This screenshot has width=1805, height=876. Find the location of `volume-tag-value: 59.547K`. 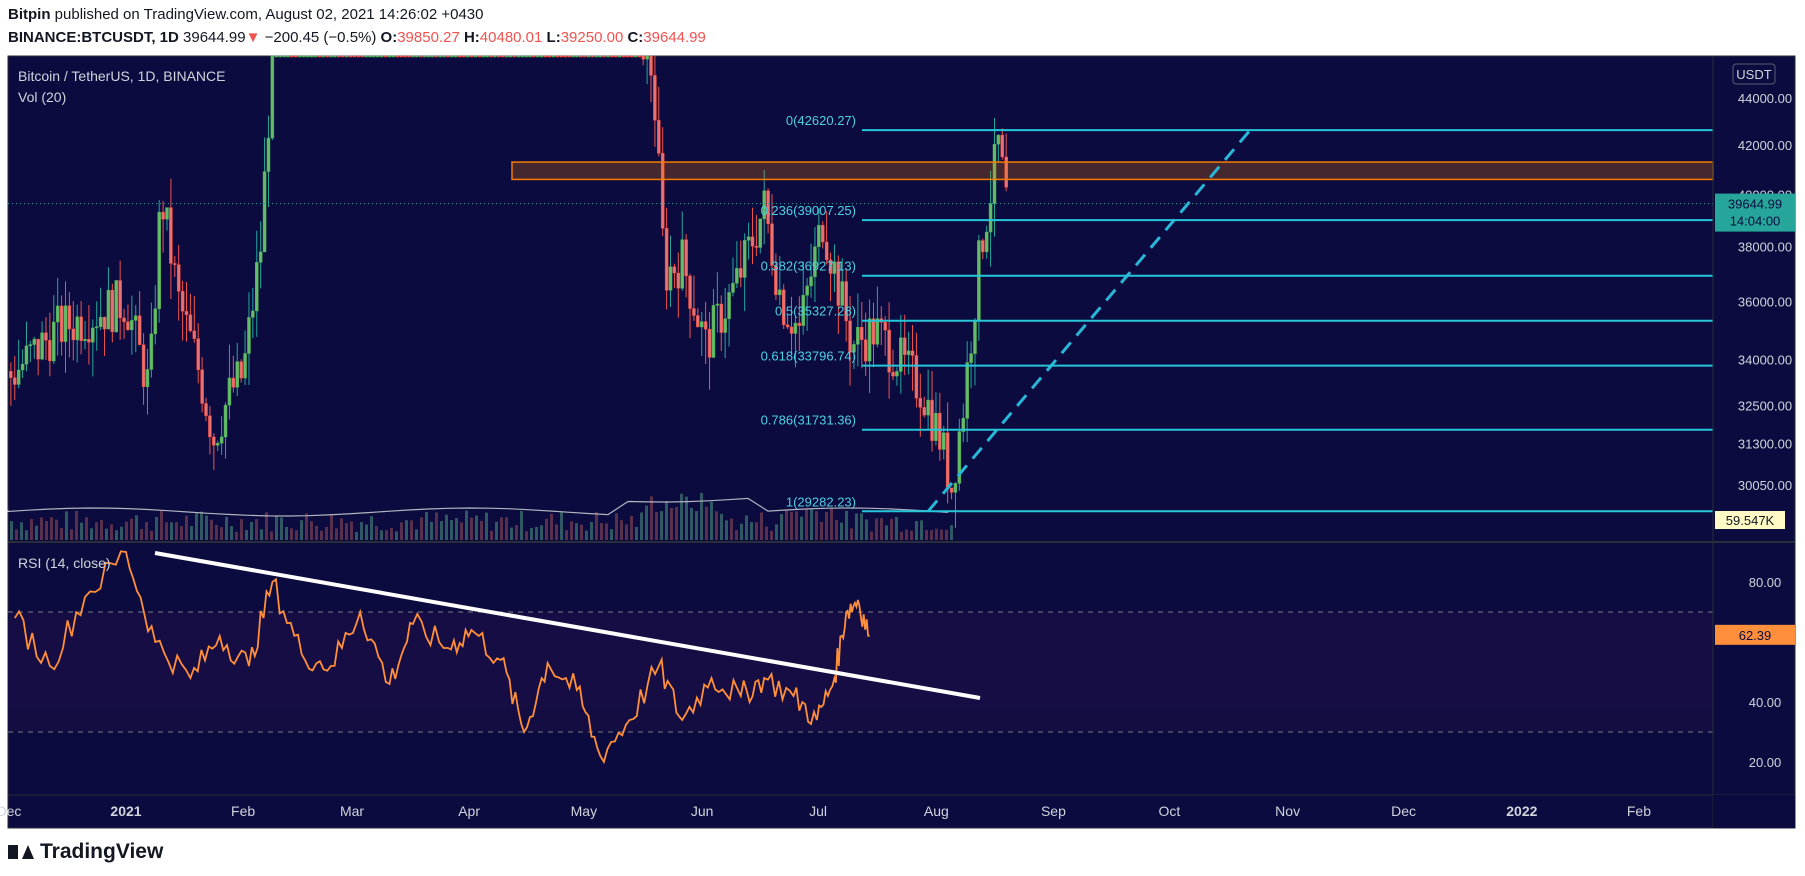

volume-tag-value: 59.547K is located at coordinates (1750, 520).